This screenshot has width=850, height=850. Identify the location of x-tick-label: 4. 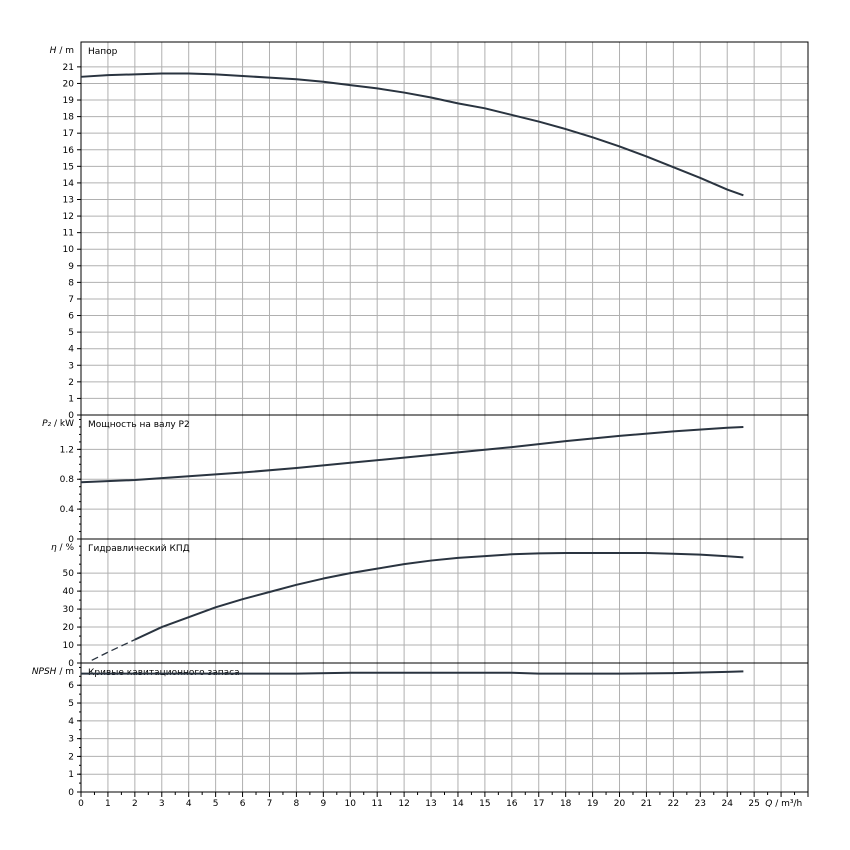
(189, 804).